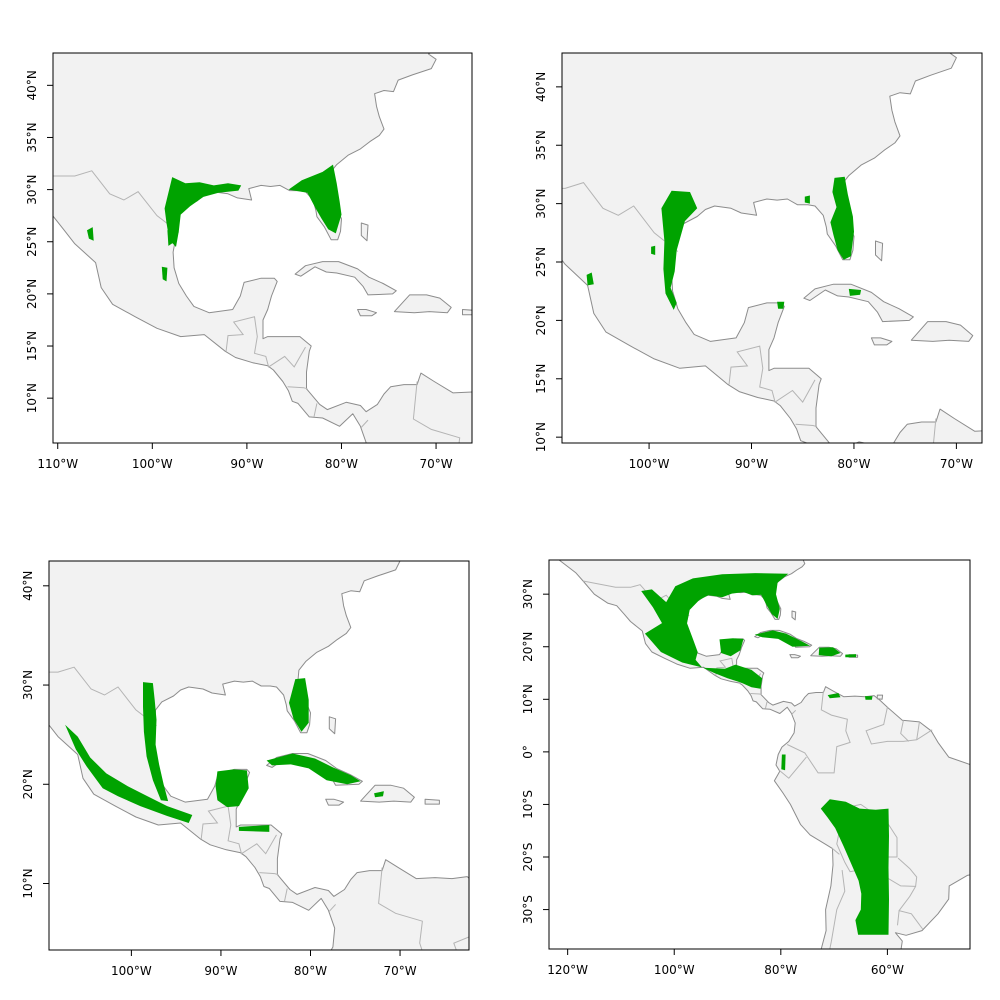  Describe the element at coordinates (32, 137) in the screenshot. I see `y-tick-label: 35°N` at that location.